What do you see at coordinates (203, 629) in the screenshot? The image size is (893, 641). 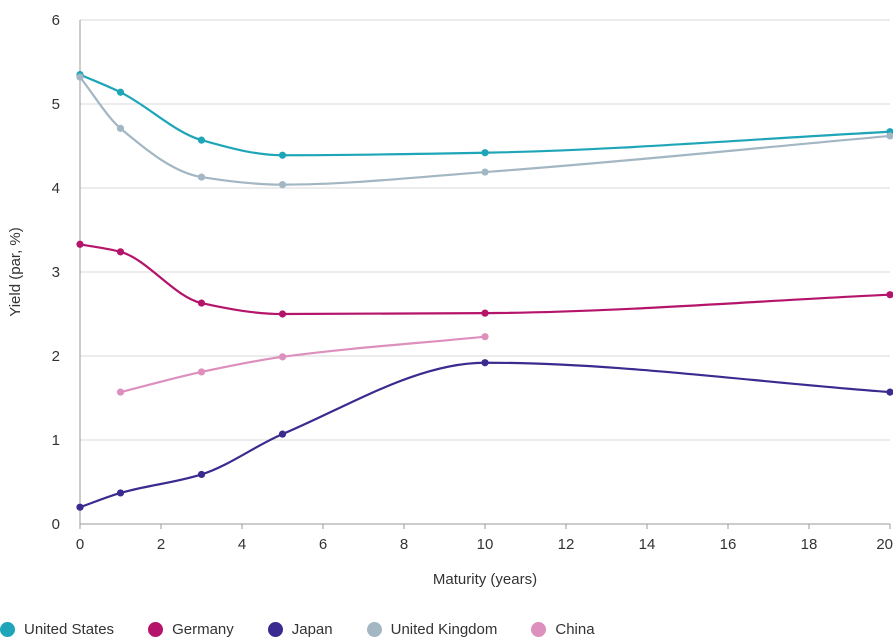 I see `legend-label: Germany` at bounding box center [203, 629].